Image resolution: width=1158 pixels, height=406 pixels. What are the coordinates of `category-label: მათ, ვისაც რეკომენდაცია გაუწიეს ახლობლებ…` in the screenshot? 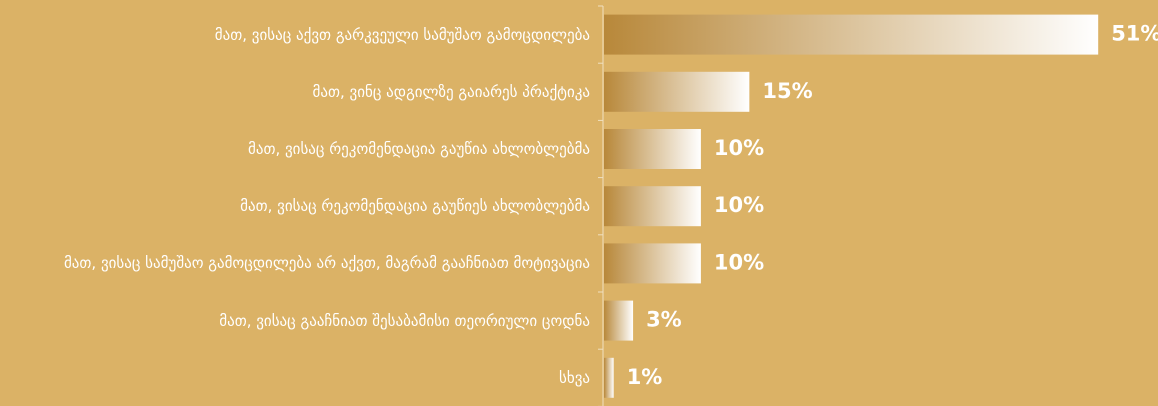 It's located at (415, 206).